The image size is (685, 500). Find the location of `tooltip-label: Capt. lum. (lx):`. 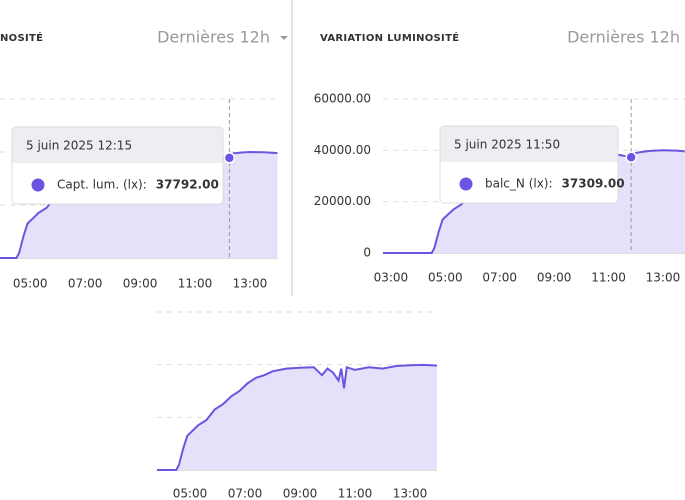

tooltip-label: Capt. lum. (lx): is located at coordinates (102, 185).